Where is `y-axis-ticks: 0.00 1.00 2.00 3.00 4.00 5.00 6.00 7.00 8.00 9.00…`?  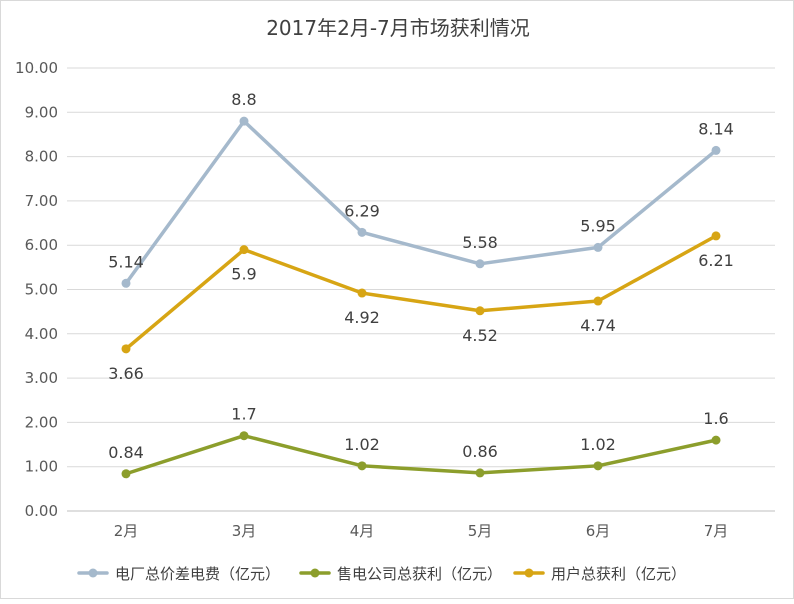 y-axis-ticks: 0.00 1.00 2.00 3.00 4.00 5.00 6.00 7.00 8.00 9.00… is located at coordinates (36, 289).